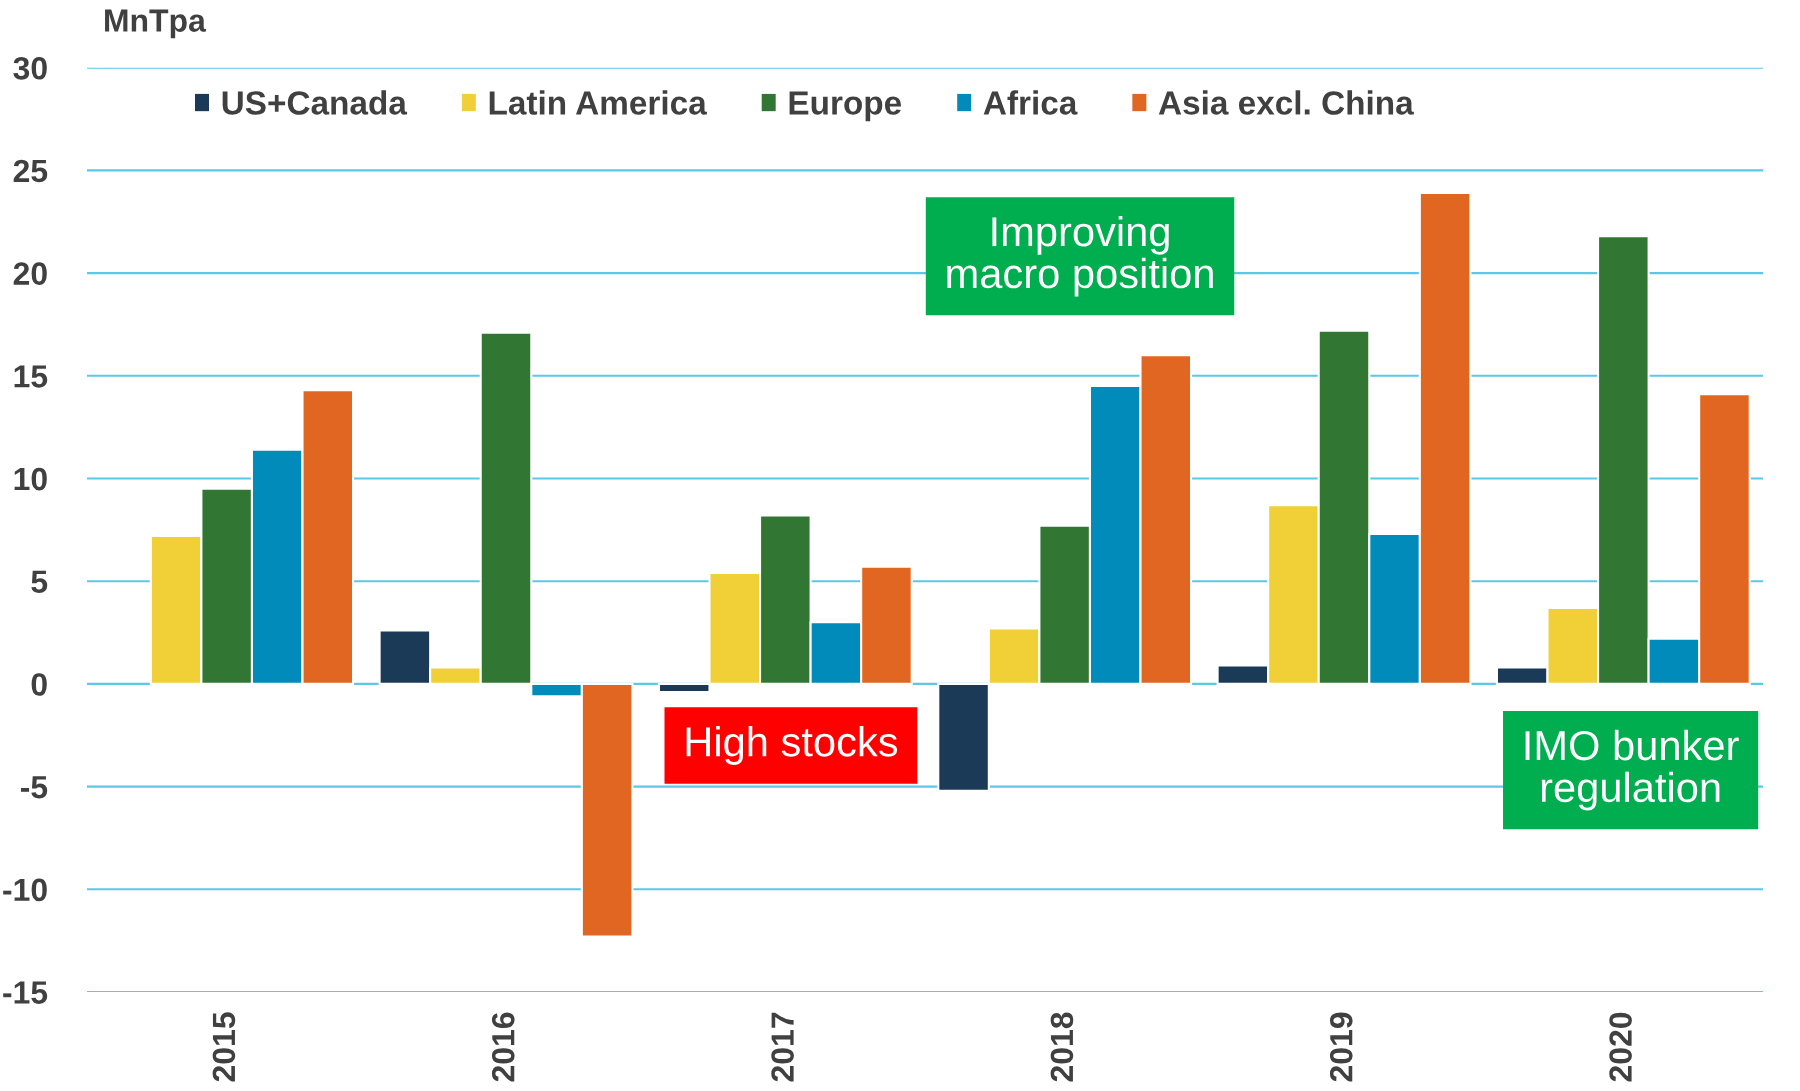 Image resolution: width=1800 pixels, height=1091 pixels. Describe the element at coordinates (30, 273) in the screenshot. I see `y-tick-label: 20` at that location.